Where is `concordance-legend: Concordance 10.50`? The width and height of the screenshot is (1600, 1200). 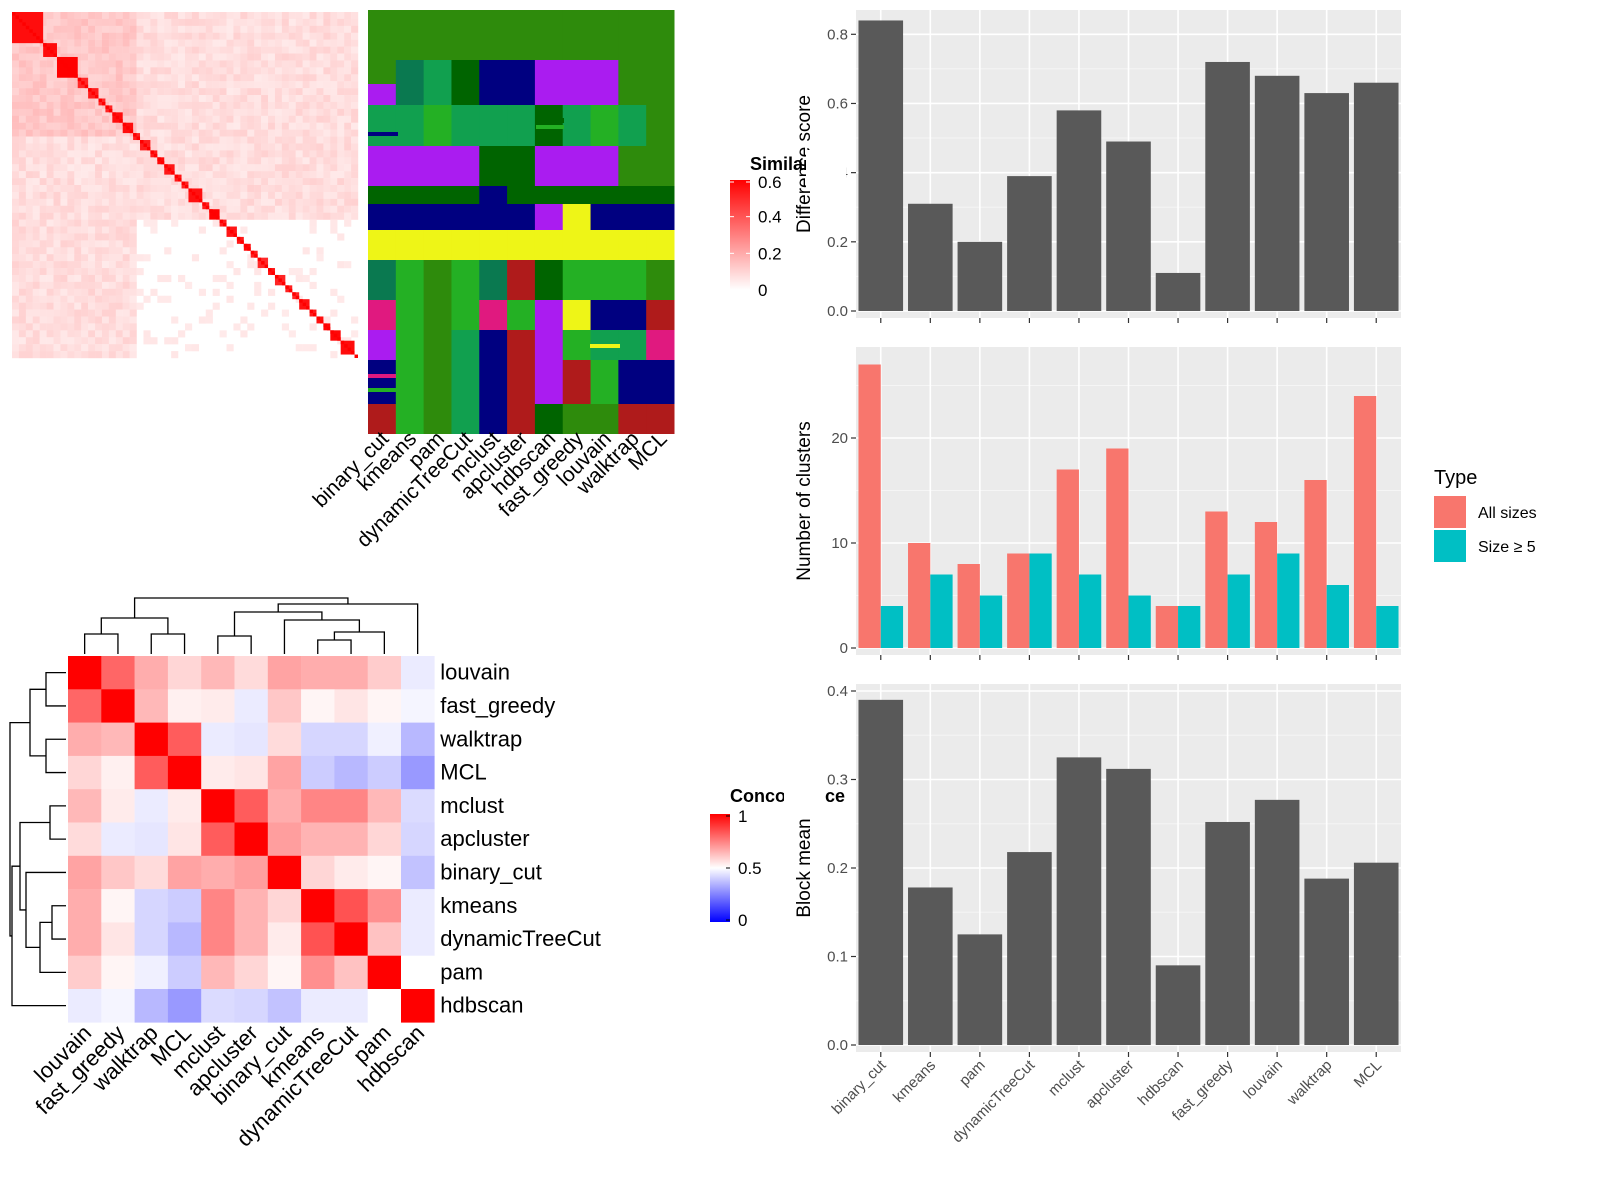
concordance-legend: Concordance 10.50 is located at coordinates (777, 855).